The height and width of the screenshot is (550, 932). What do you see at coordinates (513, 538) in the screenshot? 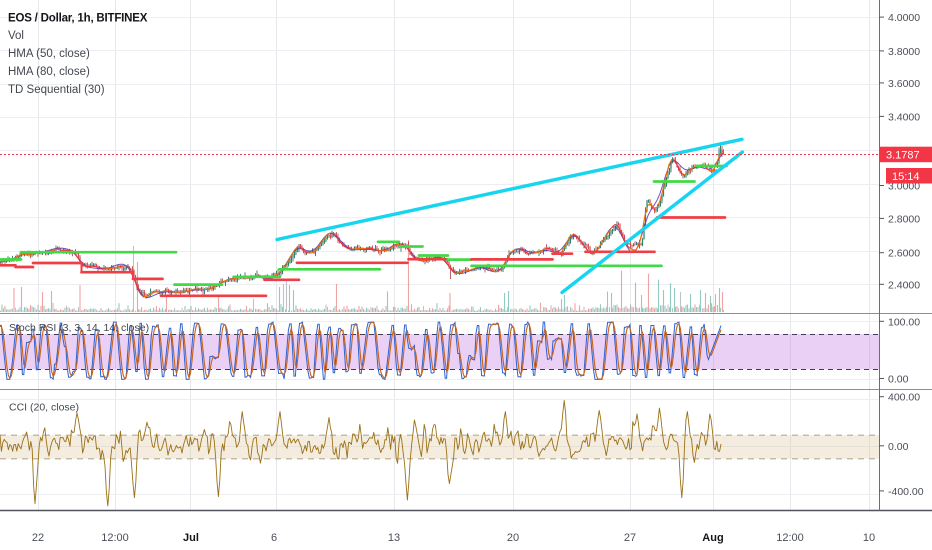
I see `svg-text: 20` at bounding box center [513, 538].